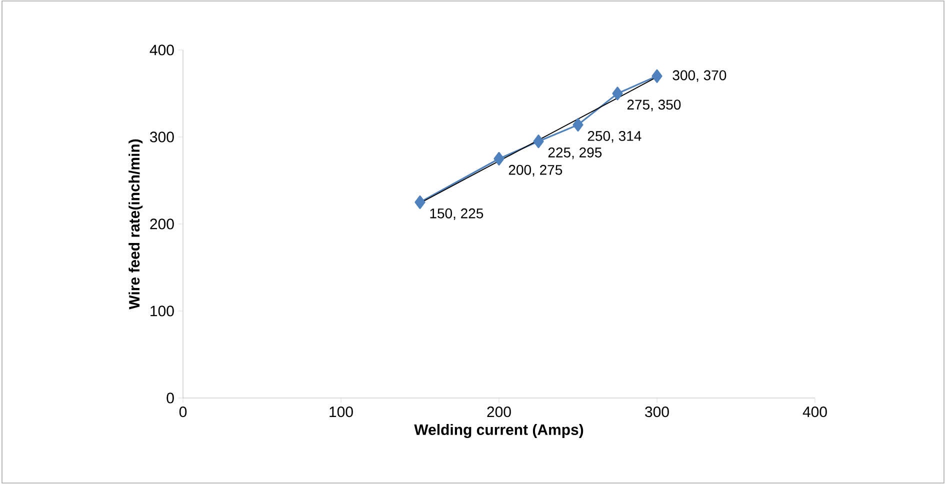 The width and height of the screenshot is (946, 484). I want to click on x-tick-label: 200, so click(499, 412).